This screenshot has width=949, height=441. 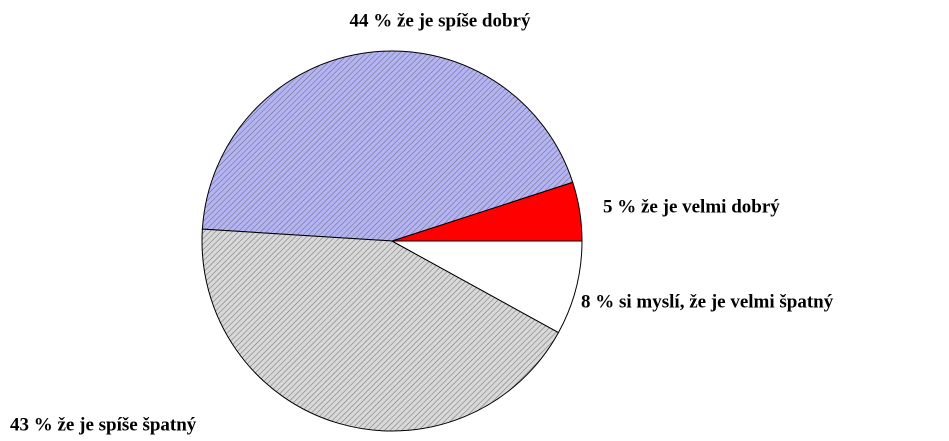 What do you see at coordinates (487, 287) in the screenshot?
I see `pie-slice` at bounding box center [487, 287].